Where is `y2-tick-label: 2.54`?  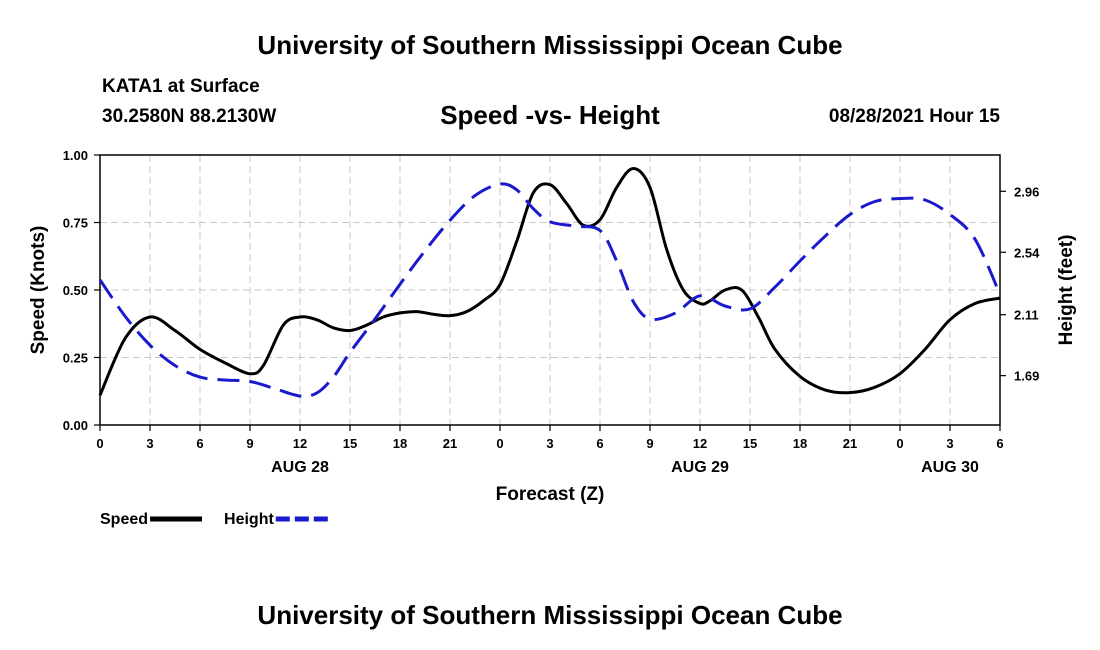 y2-tick-label: 2.54 is located at coordinates (1027, 252).